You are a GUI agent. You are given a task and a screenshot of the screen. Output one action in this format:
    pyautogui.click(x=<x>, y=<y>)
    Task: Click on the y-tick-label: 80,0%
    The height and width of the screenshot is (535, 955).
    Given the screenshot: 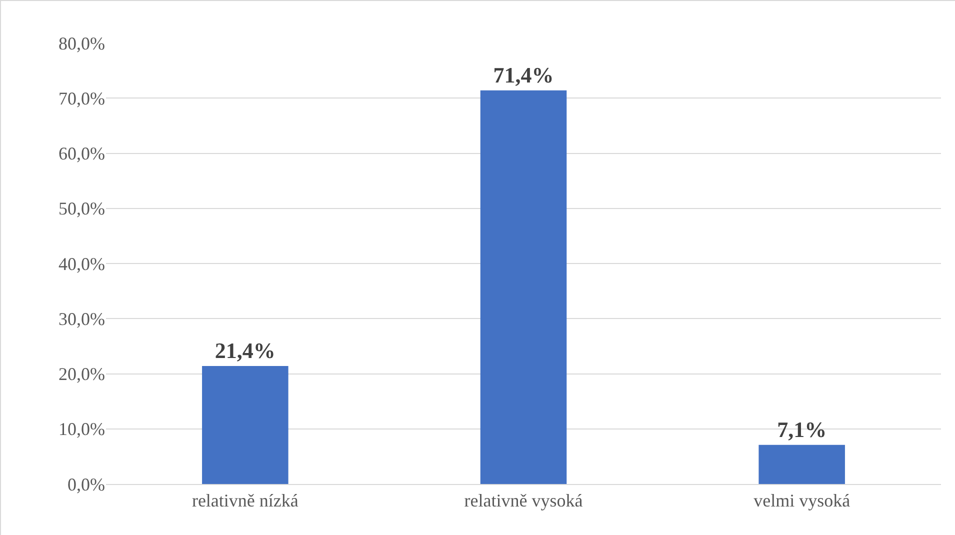 What is the action you would take?
    pyautogui.click(x=81, y=43)
    